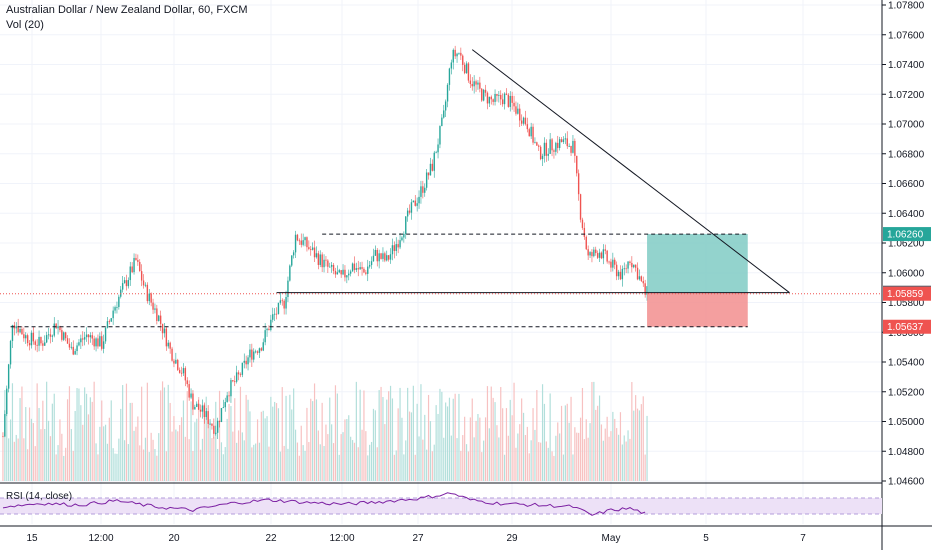 The image size is (932, 550). I want to click on price-tick-label: 1.04600, so click(906, 482).